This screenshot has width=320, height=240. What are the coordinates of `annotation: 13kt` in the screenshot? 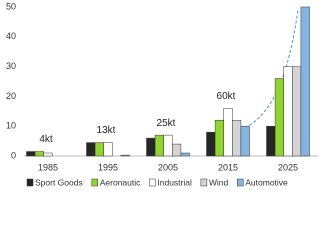 It's located at (106, 130).